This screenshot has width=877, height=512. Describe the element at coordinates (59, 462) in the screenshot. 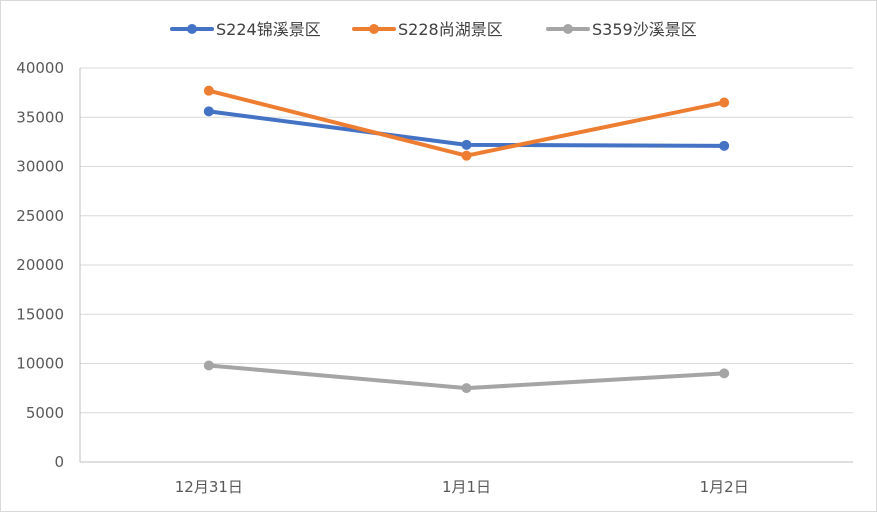

I see `y-tick-label-0: 0` at that location.